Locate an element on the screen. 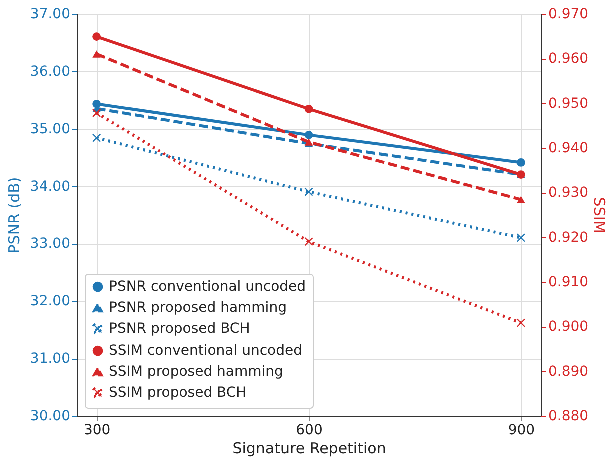 Image resolution: width=611 pixels, height=457 pixels. x-axis-title: Signature Repetition is located at coordinates (309, 448).